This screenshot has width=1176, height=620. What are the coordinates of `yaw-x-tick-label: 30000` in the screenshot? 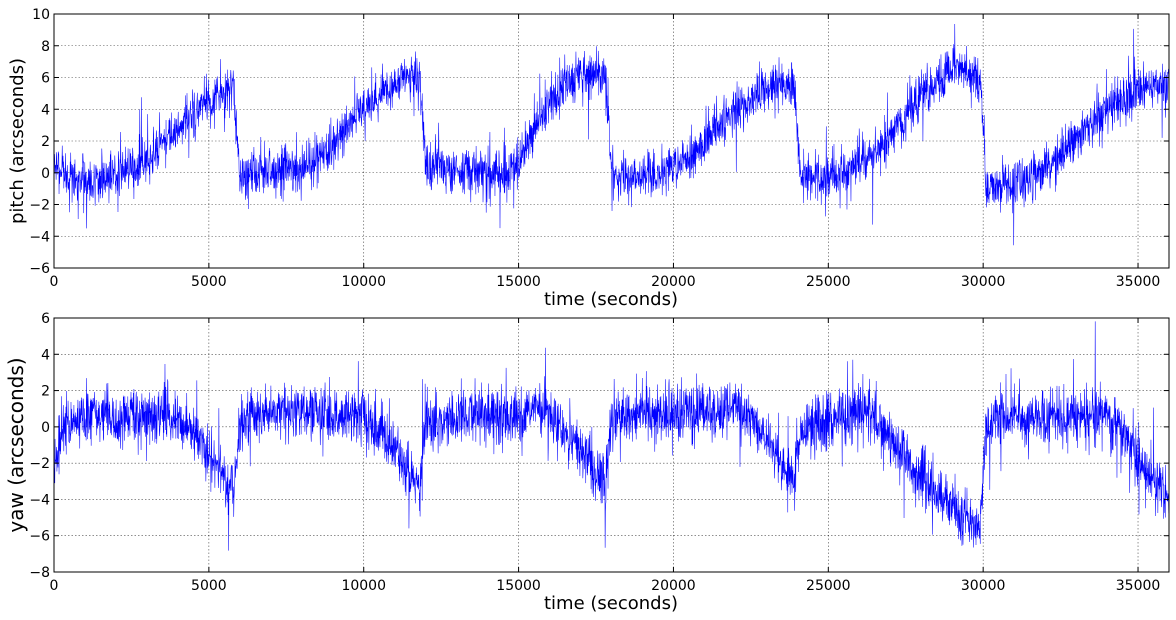 It's located at (983, 586).